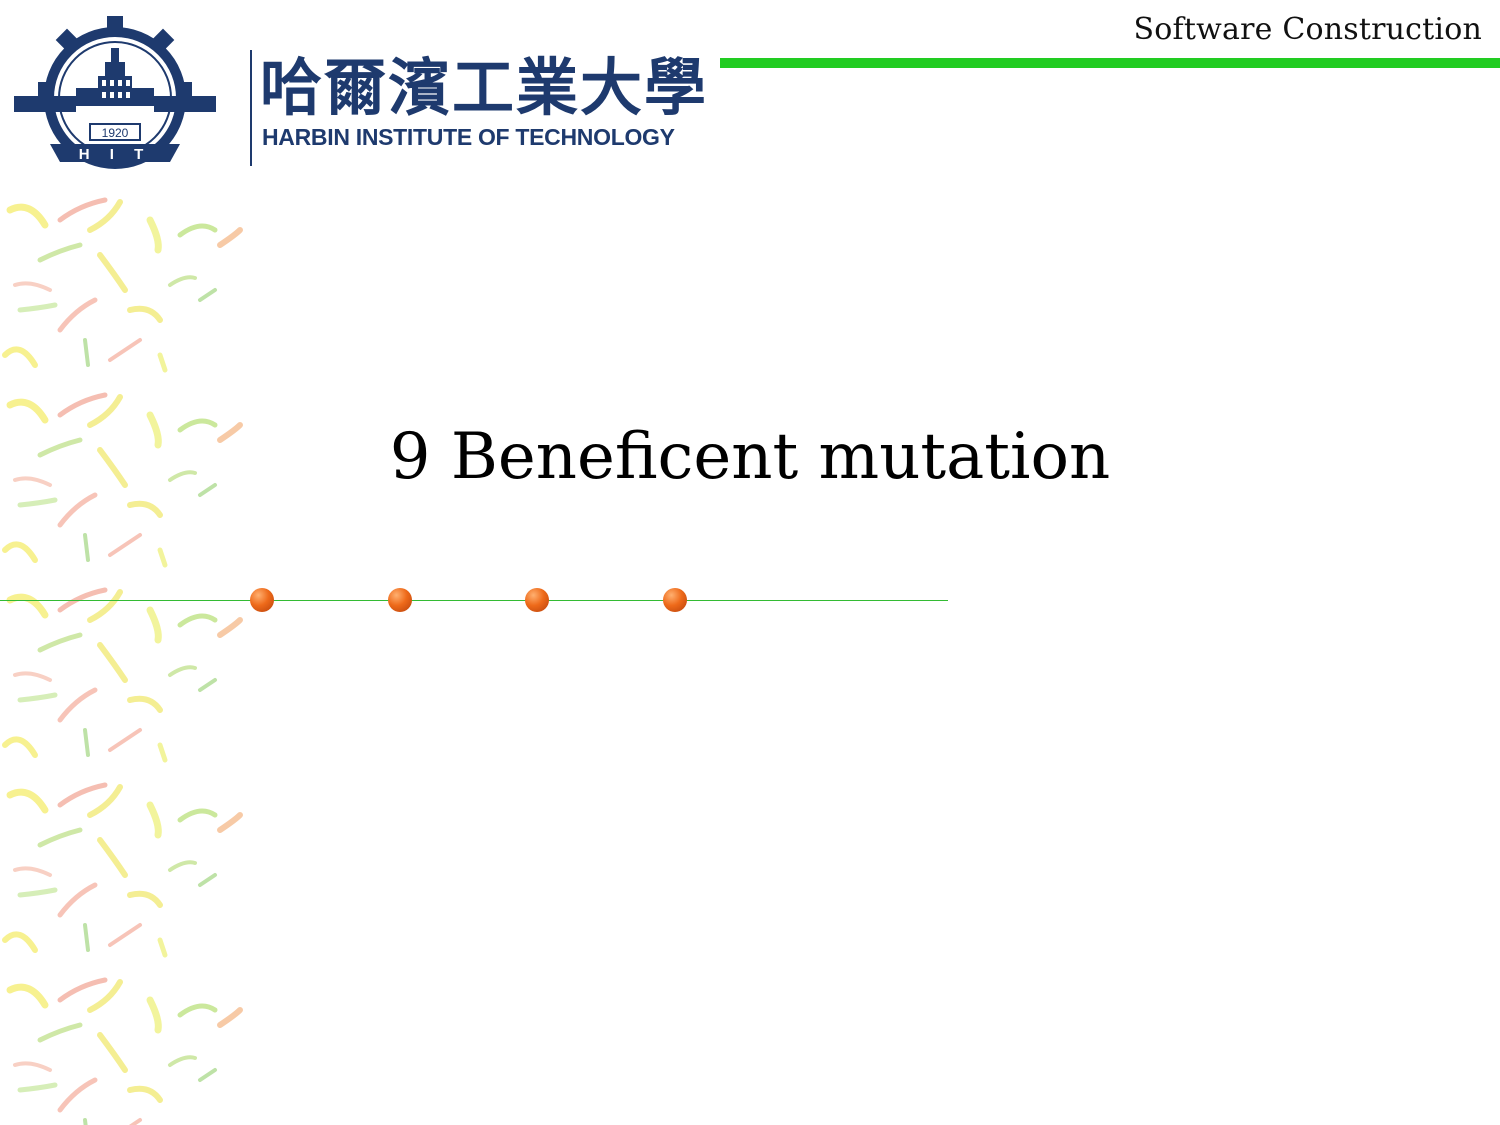 This screenshot has width=1500, height=1125. What do you see at coordinates (115, 154) in the screenshot?
I see `emblem-letters: H I T` at bounding box center [115, 154].